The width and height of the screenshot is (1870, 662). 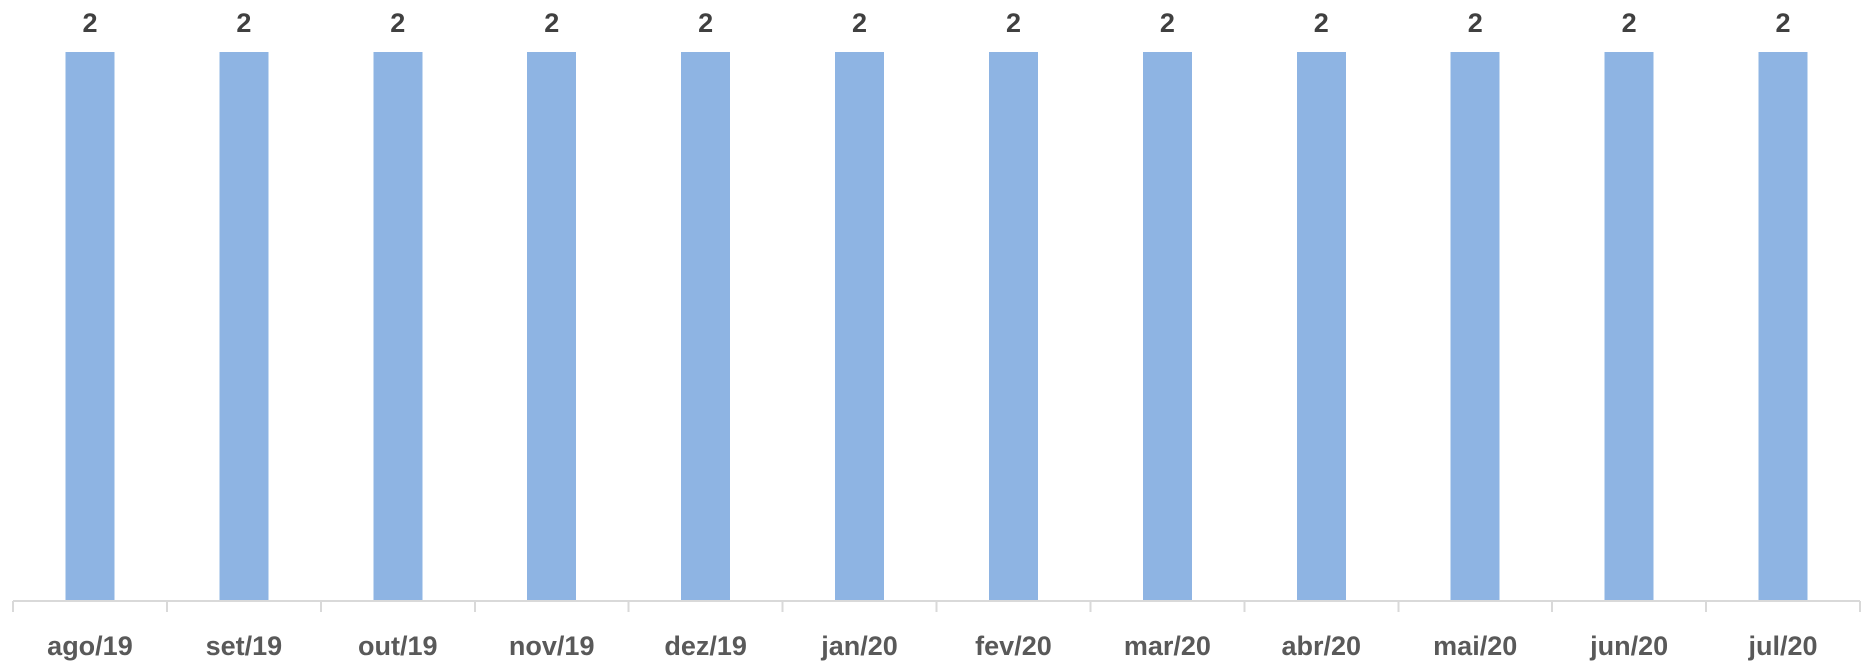 What do you see at coordinates (1783, 646) in the screenshot?
I see `x-tick-label: jul/20` at bounding box center [1783, 646].